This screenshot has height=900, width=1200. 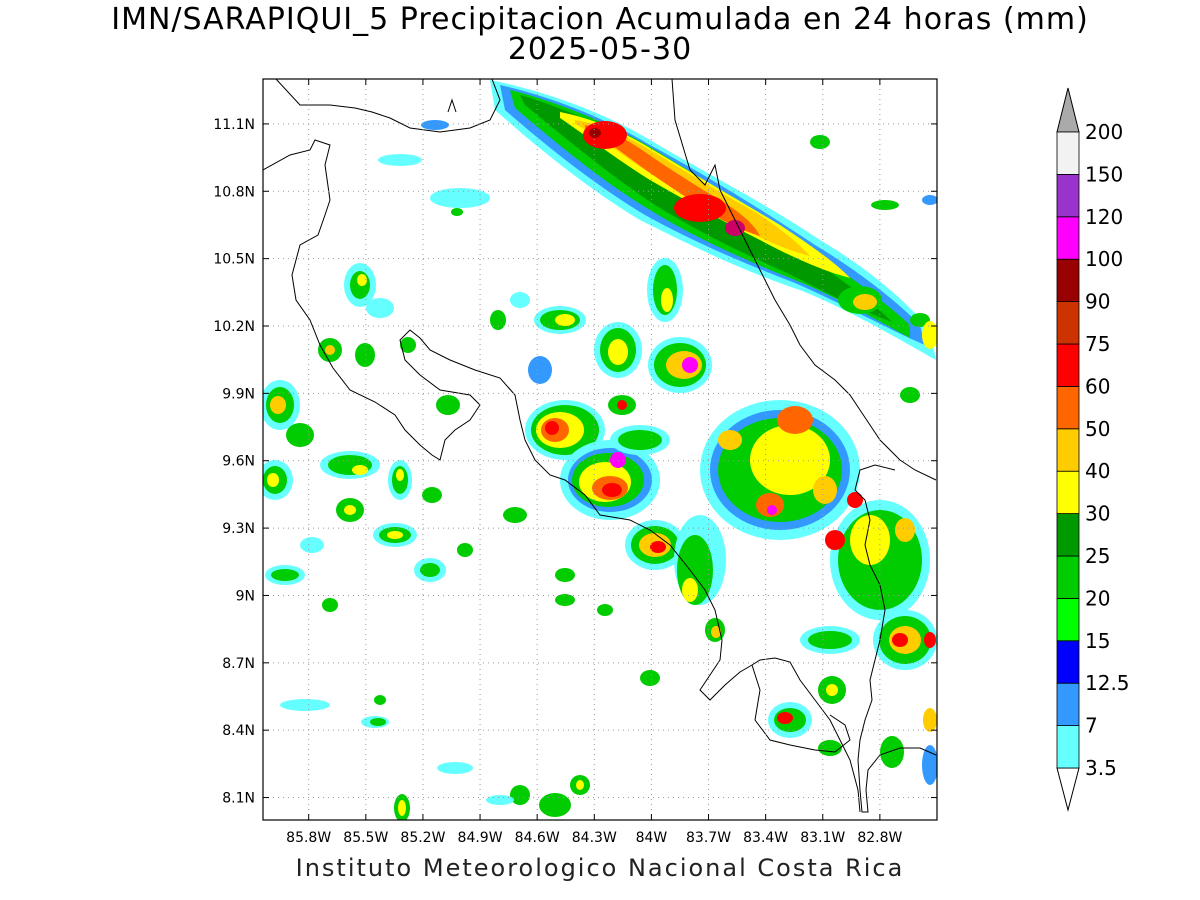 I want to click on y-tick-label: 9.6N, so click(x=238, y=462).